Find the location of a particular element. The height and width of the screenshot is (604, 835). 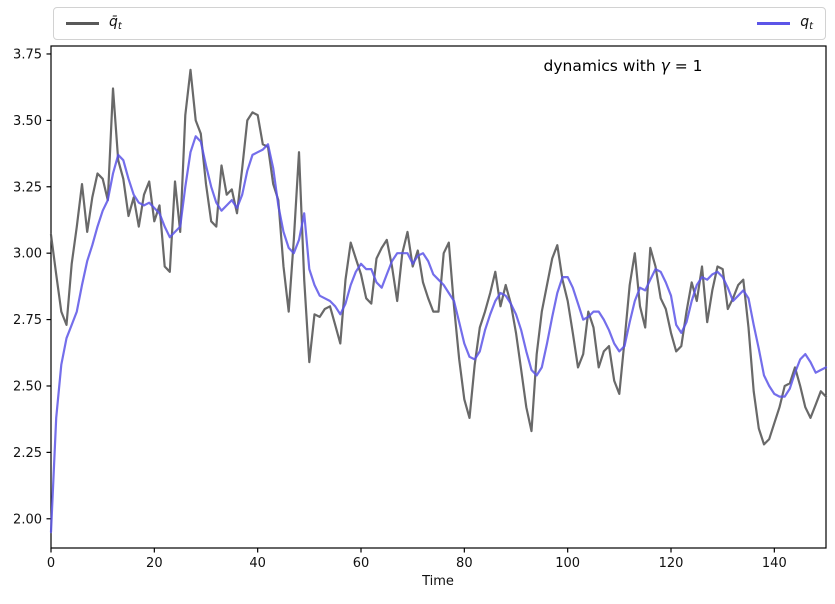

legend-entry-q: qt is located at coordinates (785, 23).